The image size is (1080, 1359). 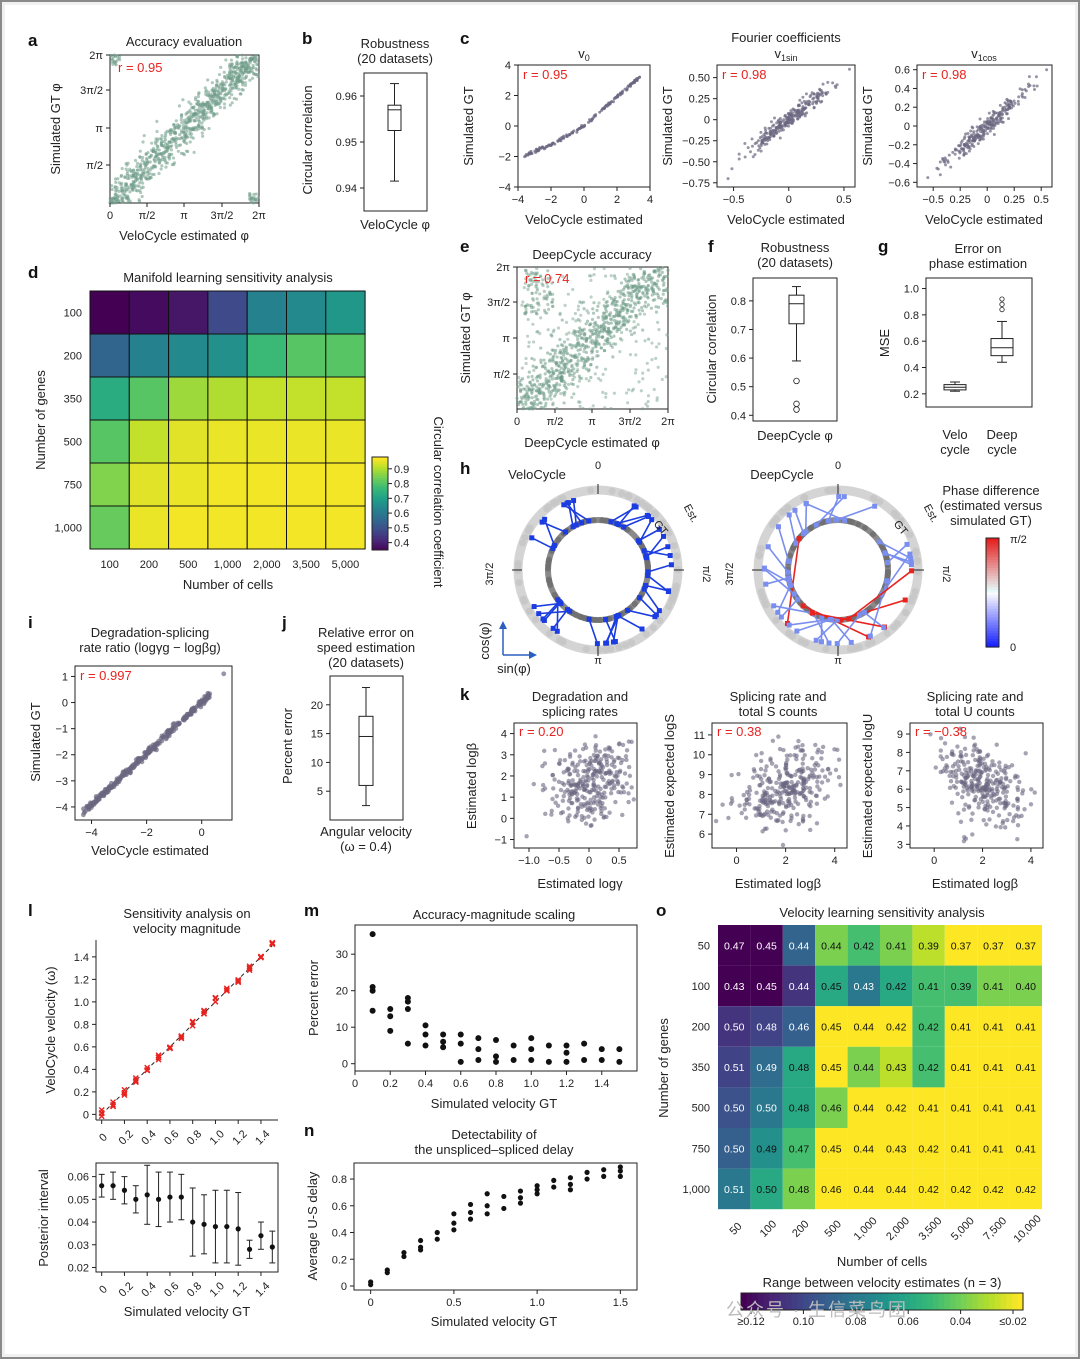 What do you see at coordinates (504, 756) in the screenshot?
I see `k1-ytick-label: 3` at bounding box center [504, 756].